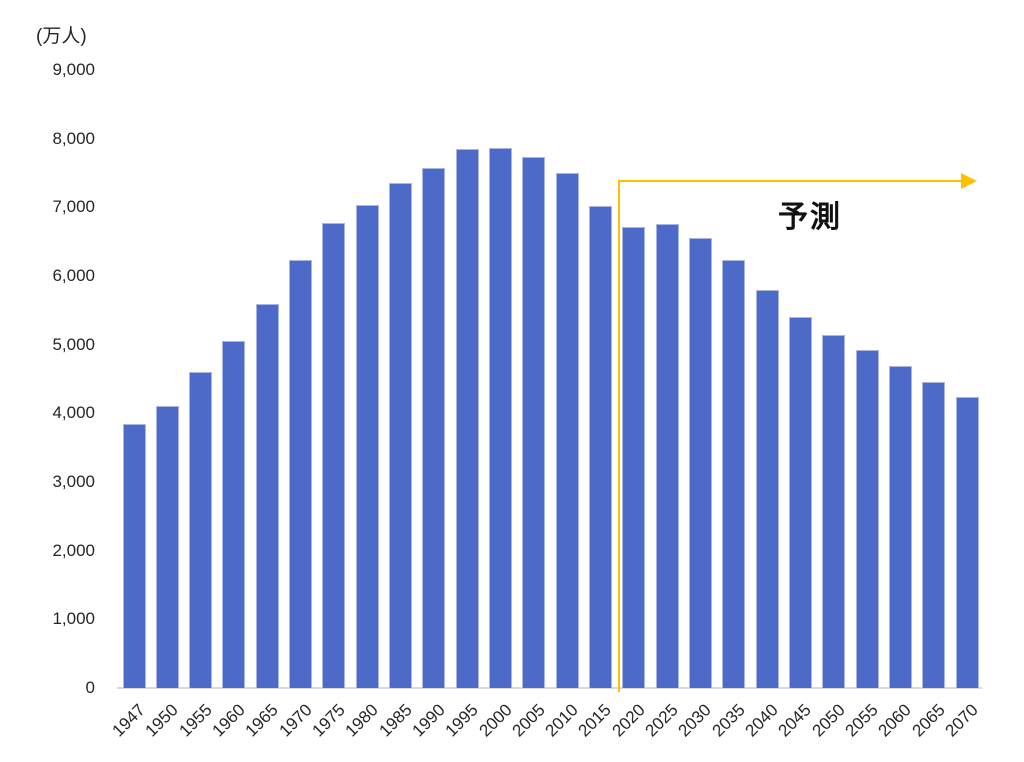 This screenshot has height=762, width=1024. What do you see at coordinates (73, 207) in the screenshot?
I see `y-tick-label-7000: 7,000` at bounding box center [73, 207].